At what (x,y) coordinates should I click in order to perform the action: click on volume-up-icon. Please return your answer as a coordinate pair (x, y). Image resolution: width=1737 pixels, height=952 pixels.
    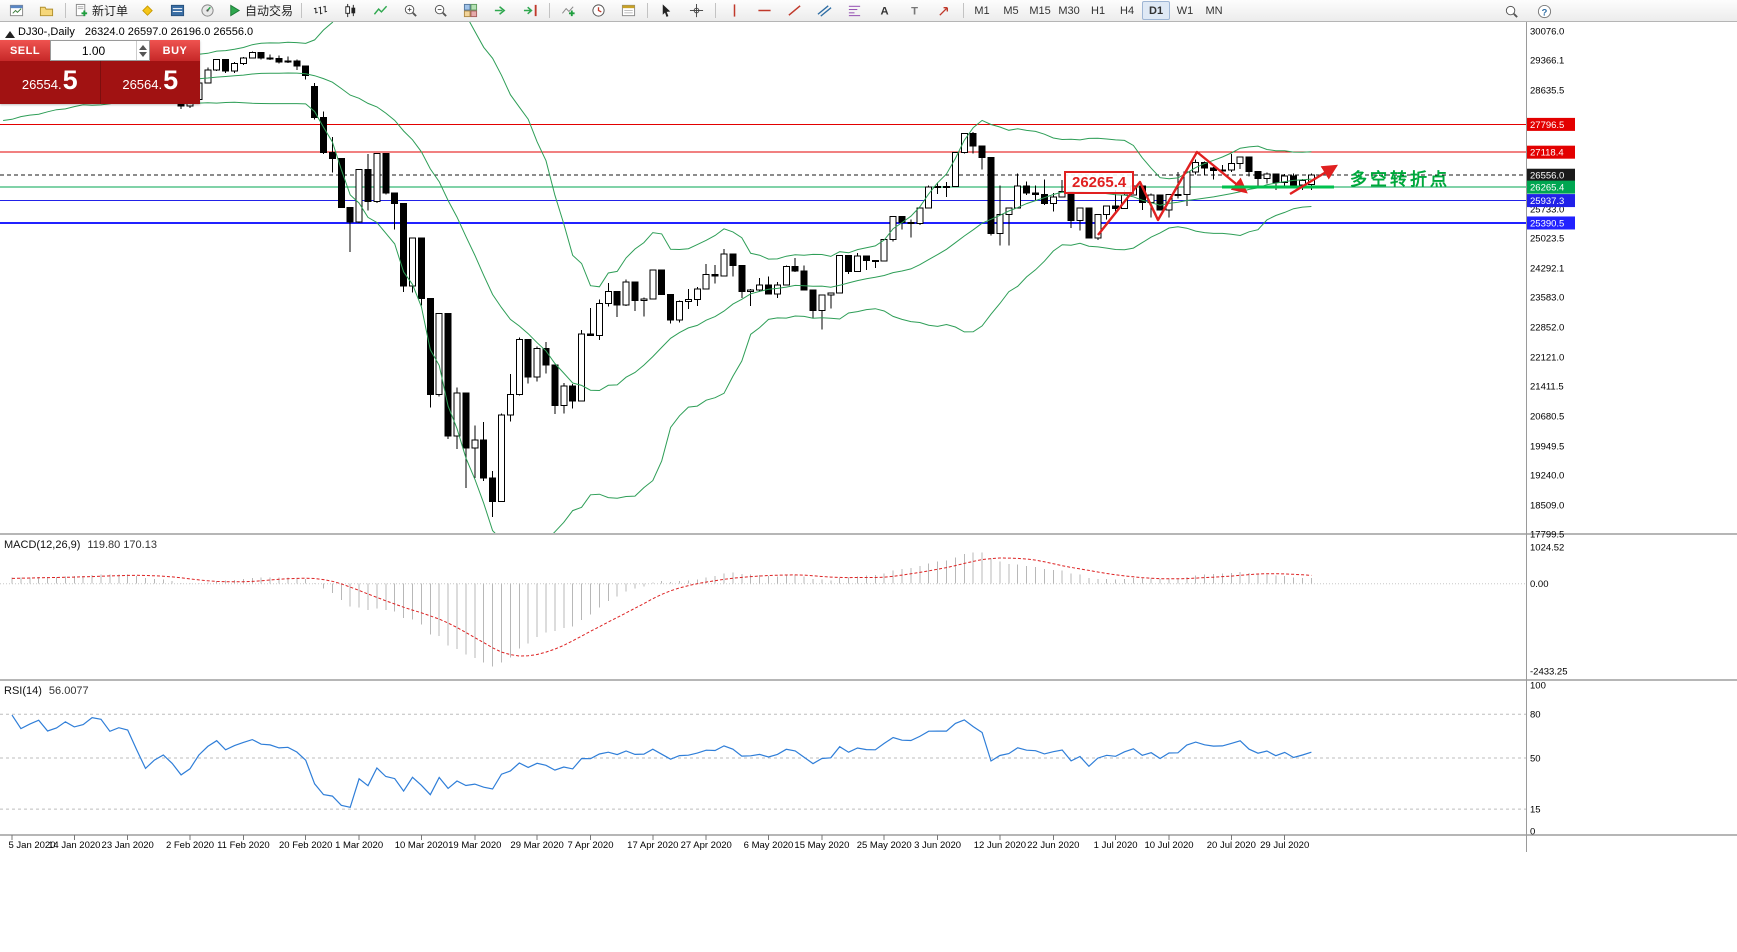
    Looking at the image, I should click on (143, 47).